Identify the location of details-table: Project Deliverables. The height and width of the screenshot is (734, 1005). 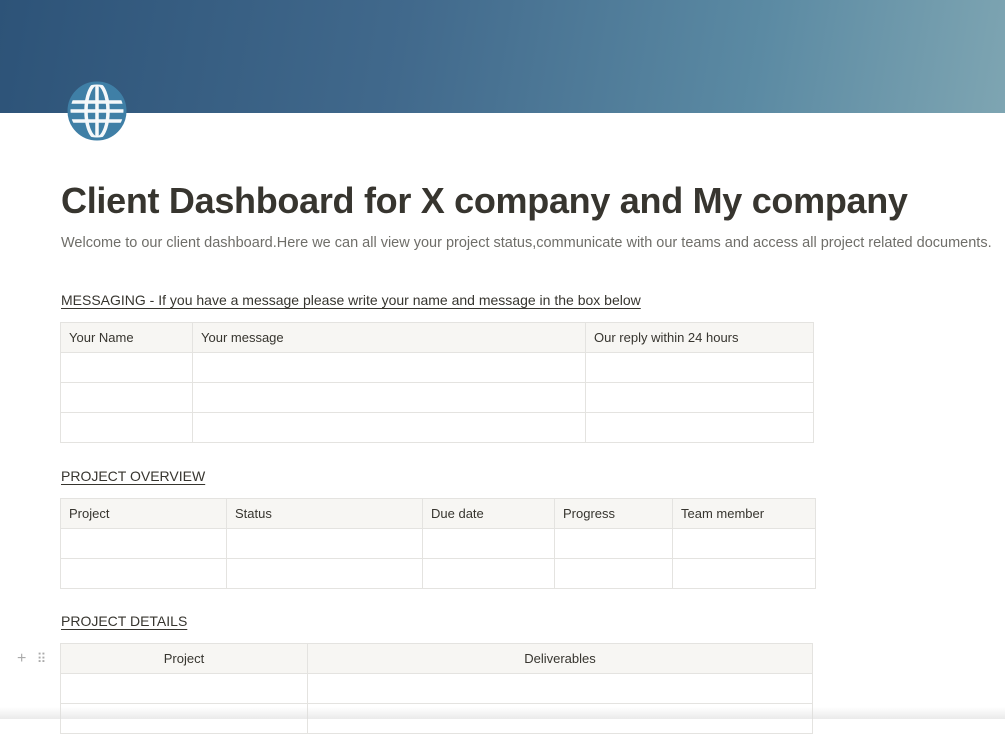
(436, 688).